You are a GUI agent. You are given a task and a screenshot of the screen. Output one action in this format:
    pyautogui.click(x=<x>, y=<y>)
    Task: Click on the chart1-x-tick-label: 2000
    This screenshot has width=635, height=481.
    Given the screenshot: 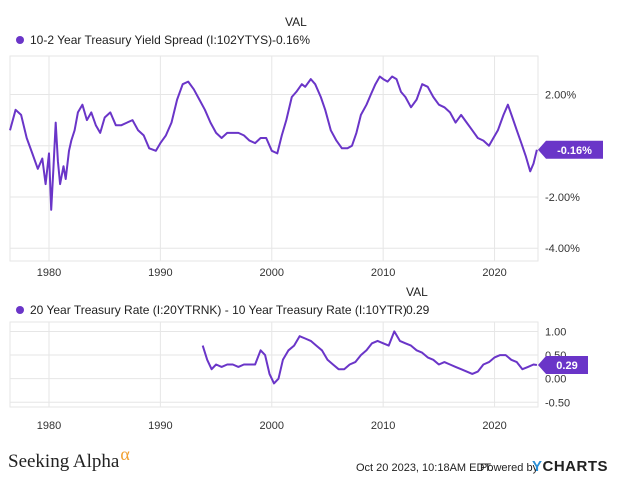 What is the action you would take?
    pyautogui.click(x=272, y=273)
    